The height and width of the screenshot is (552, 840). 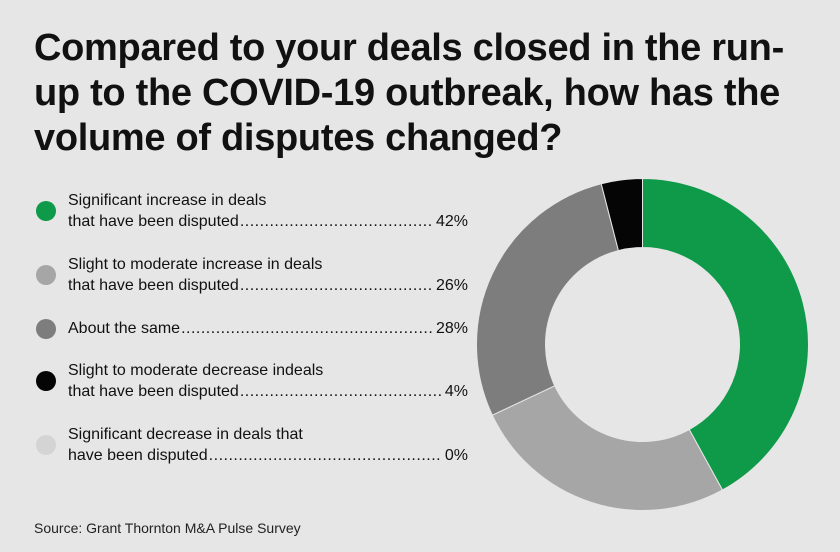 What do you see at coordinates (456, 455) in the screenshot?
I see `legend-value: 0%` at bounding box center [456, 455].